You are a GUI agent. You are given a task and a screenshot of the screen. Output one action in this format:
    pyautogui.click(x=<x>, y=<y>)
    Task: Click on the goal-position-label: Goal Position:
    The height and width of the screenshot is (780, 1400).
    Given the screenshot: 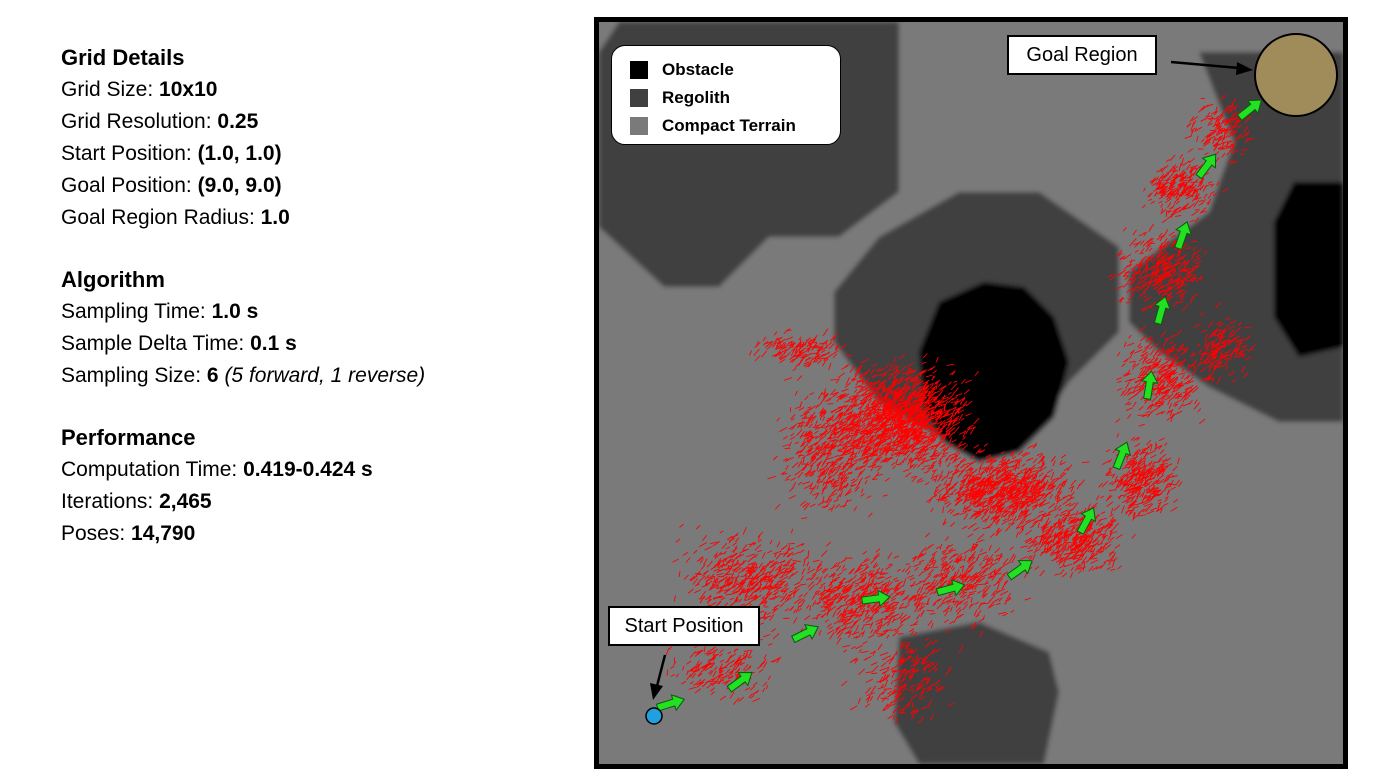 What is the action you would take?
    pyautogui.click(x=129, y=185)
    